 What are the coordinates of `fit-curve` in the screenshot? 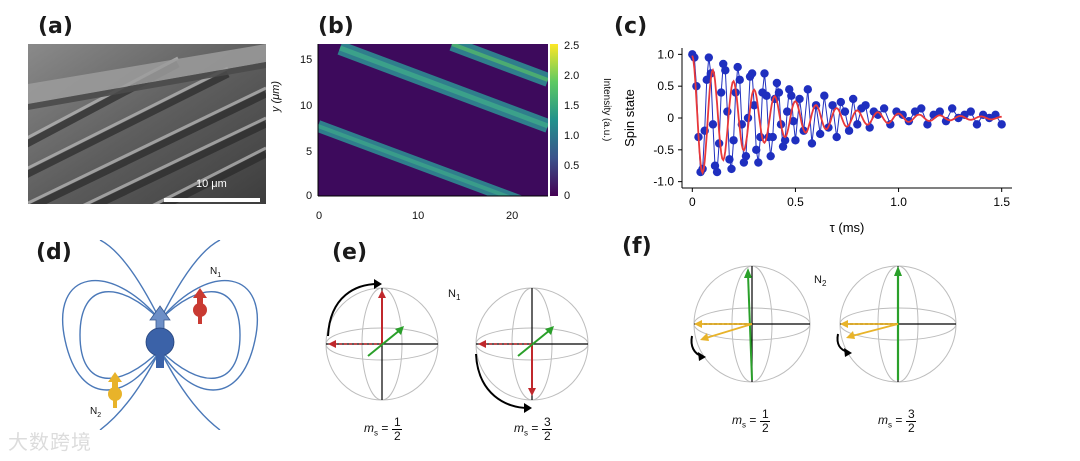 It's located at (846, 115).